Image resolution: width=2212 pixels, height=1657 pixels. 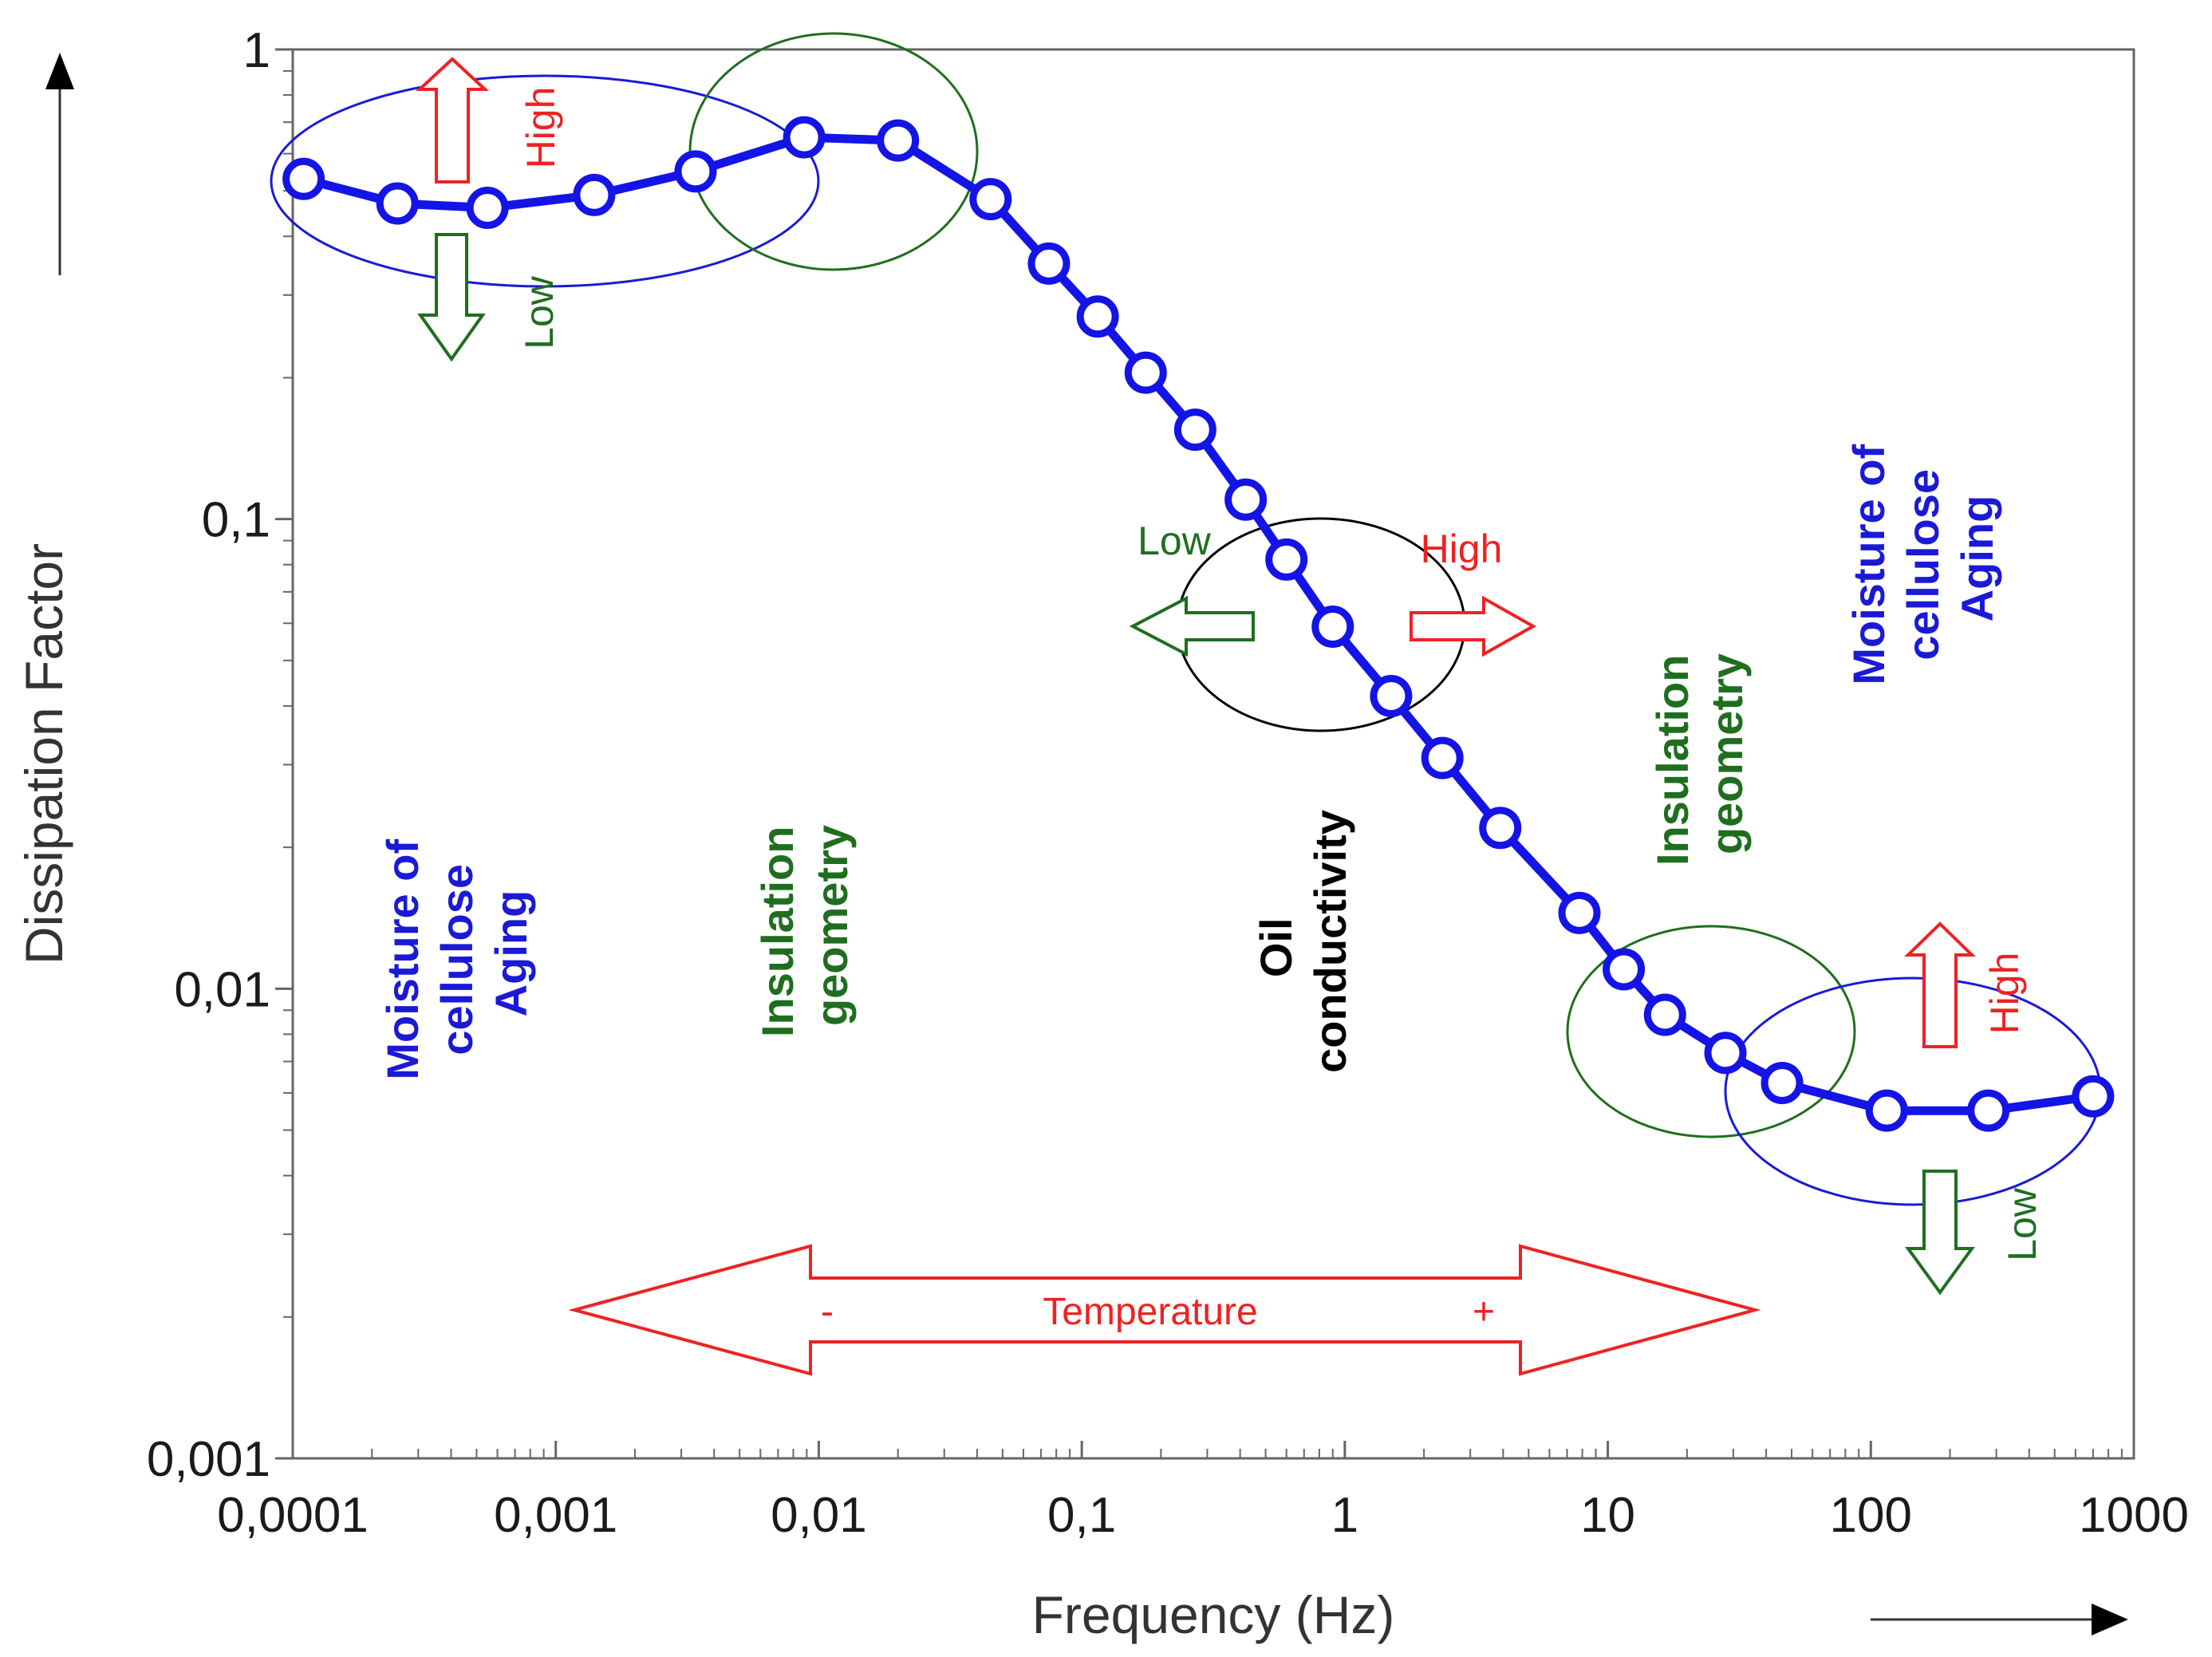 What do you see at coordinates (1474, 626) in the screenshot?
I see `high-arrow-right-oil` at bounding box center [1474, 626].